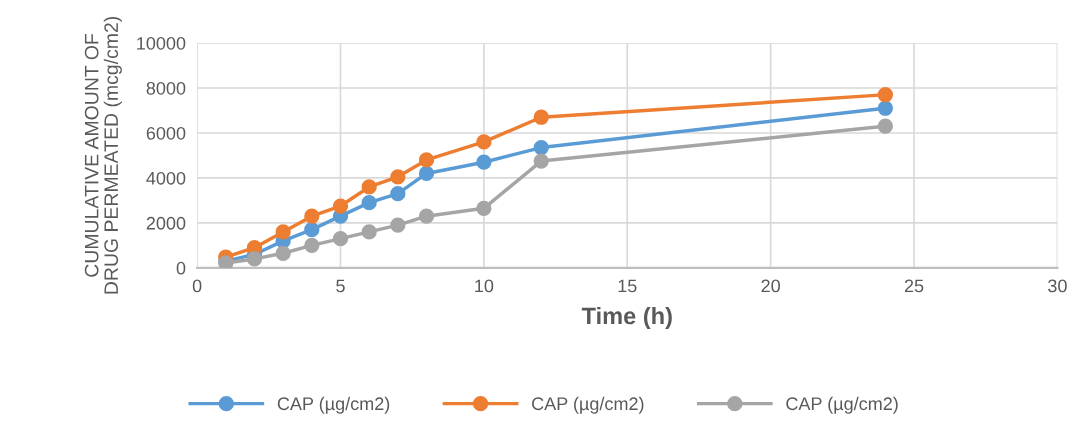 This screenshot has width=1089, height=448. I want to click on y-axis-title: CUMULATIVE AMOUNT OF DRUG PERMEATED (mcg/cm2), so click(103, 155).